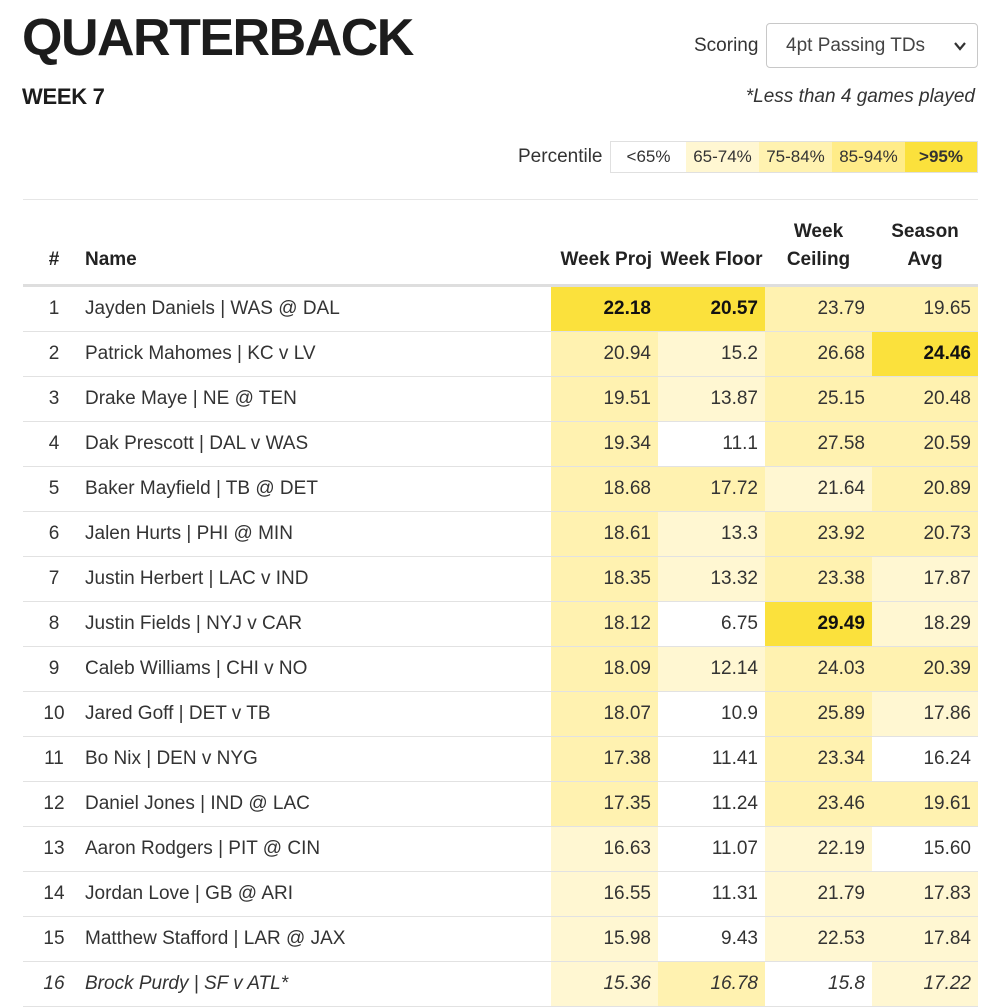 This screenshot has width=1000, height=1007. Describe the element at coordinates (722, 157) in the screenshot. I see `legend-swatch-65-74: 65-74%` at that location.